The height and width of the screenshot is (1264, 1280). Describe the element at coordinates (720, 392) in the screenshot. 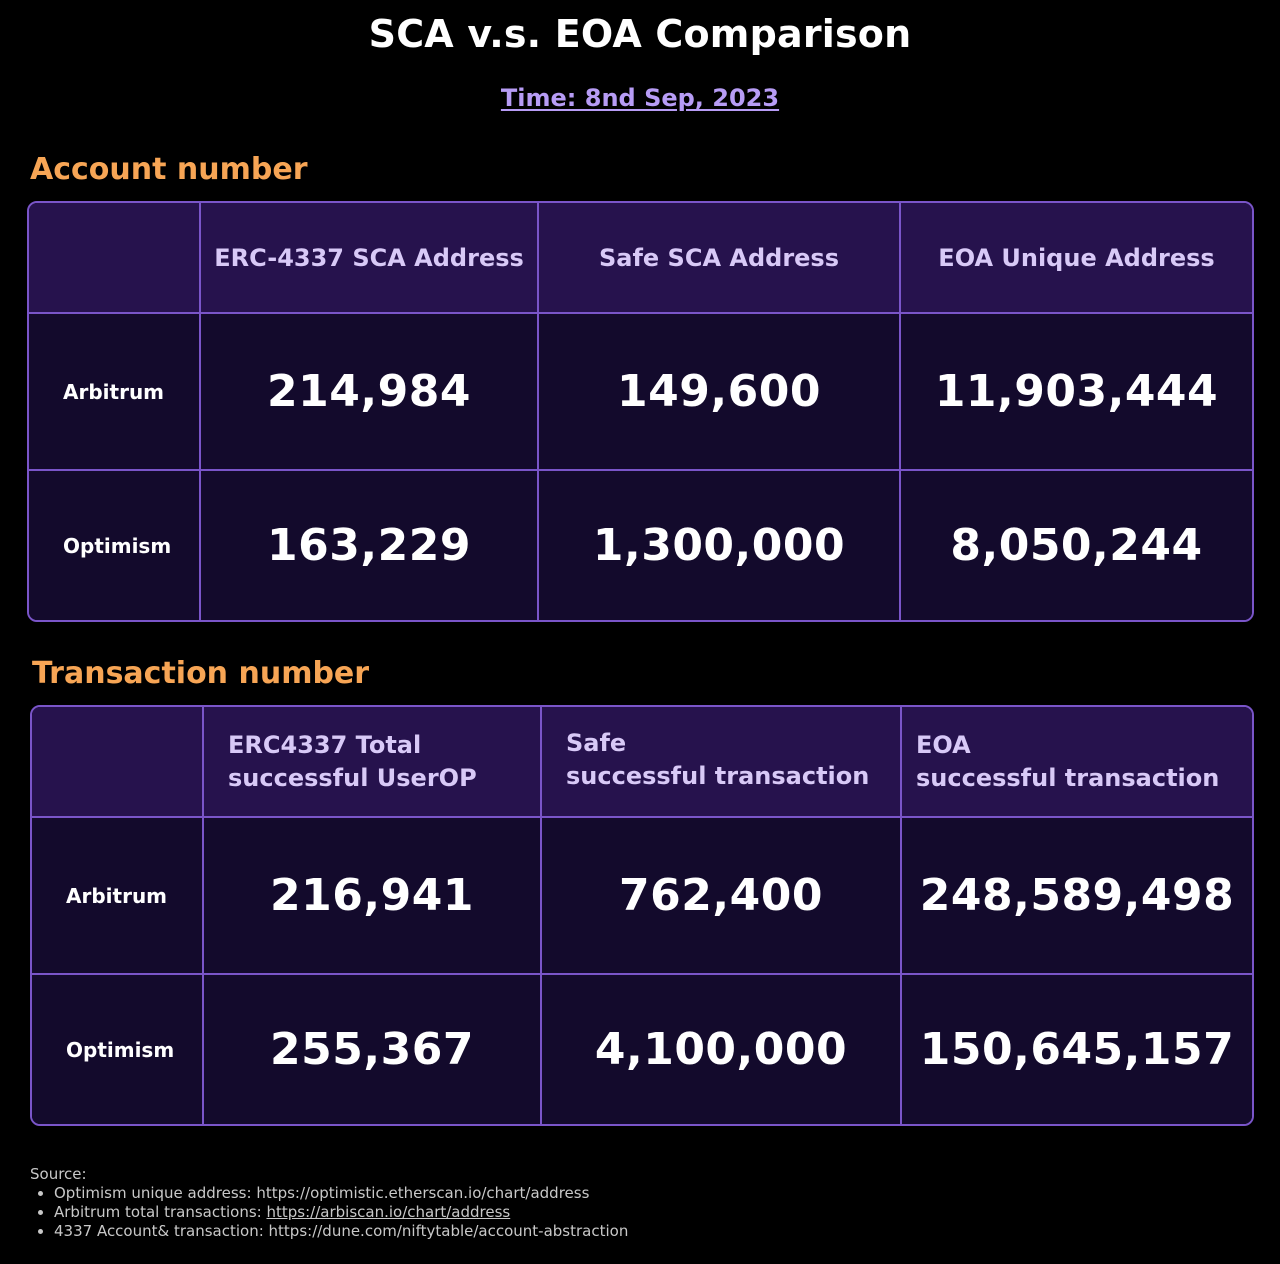

I see `table-cell-value: 149,600` at that location.